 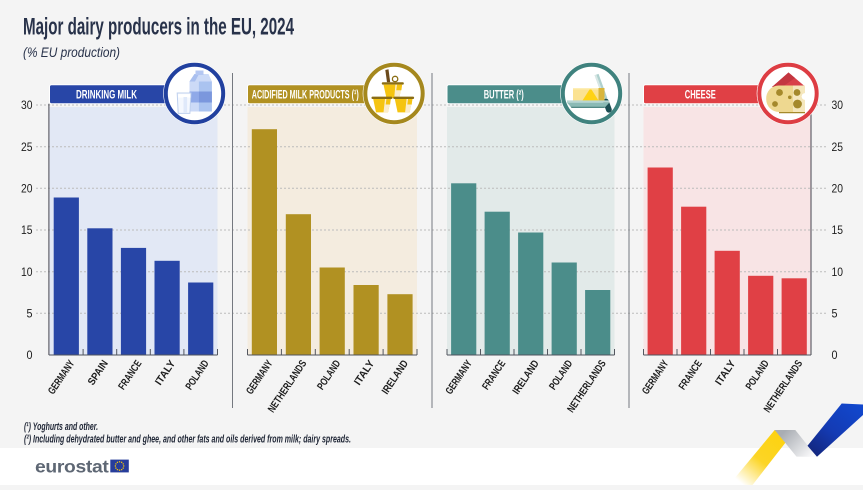 I want to click on svg-text:Major dairy producers in the E: Major dairy producers in the EU, 2024, so click(x=158, y=27).